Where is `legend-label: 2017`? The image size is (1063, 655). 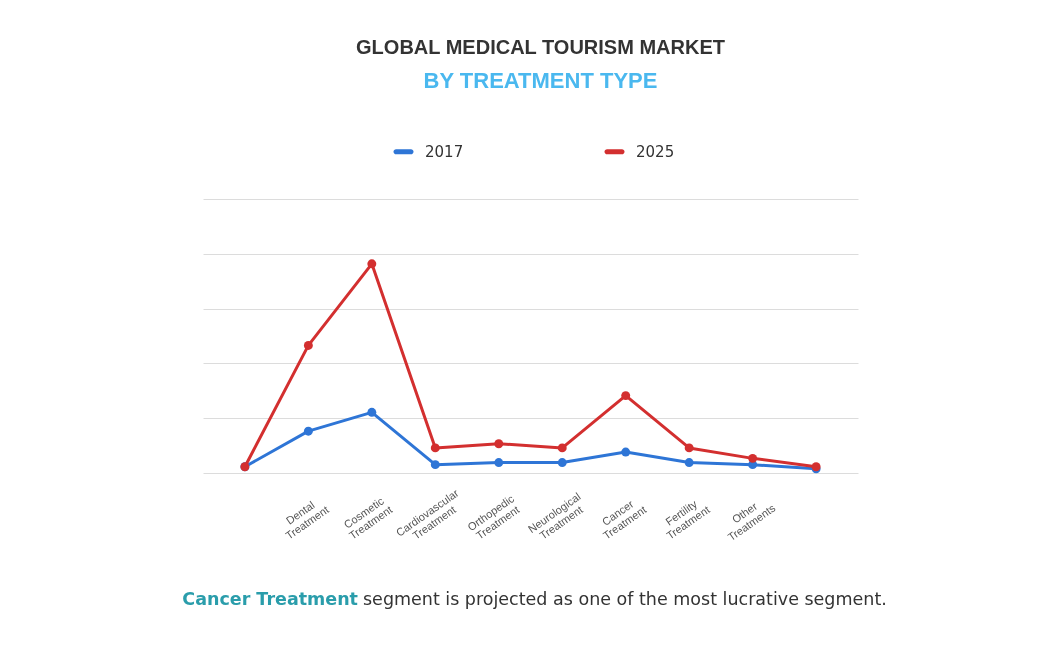
legend-label: 2017 is located at coordinates (444, 151).